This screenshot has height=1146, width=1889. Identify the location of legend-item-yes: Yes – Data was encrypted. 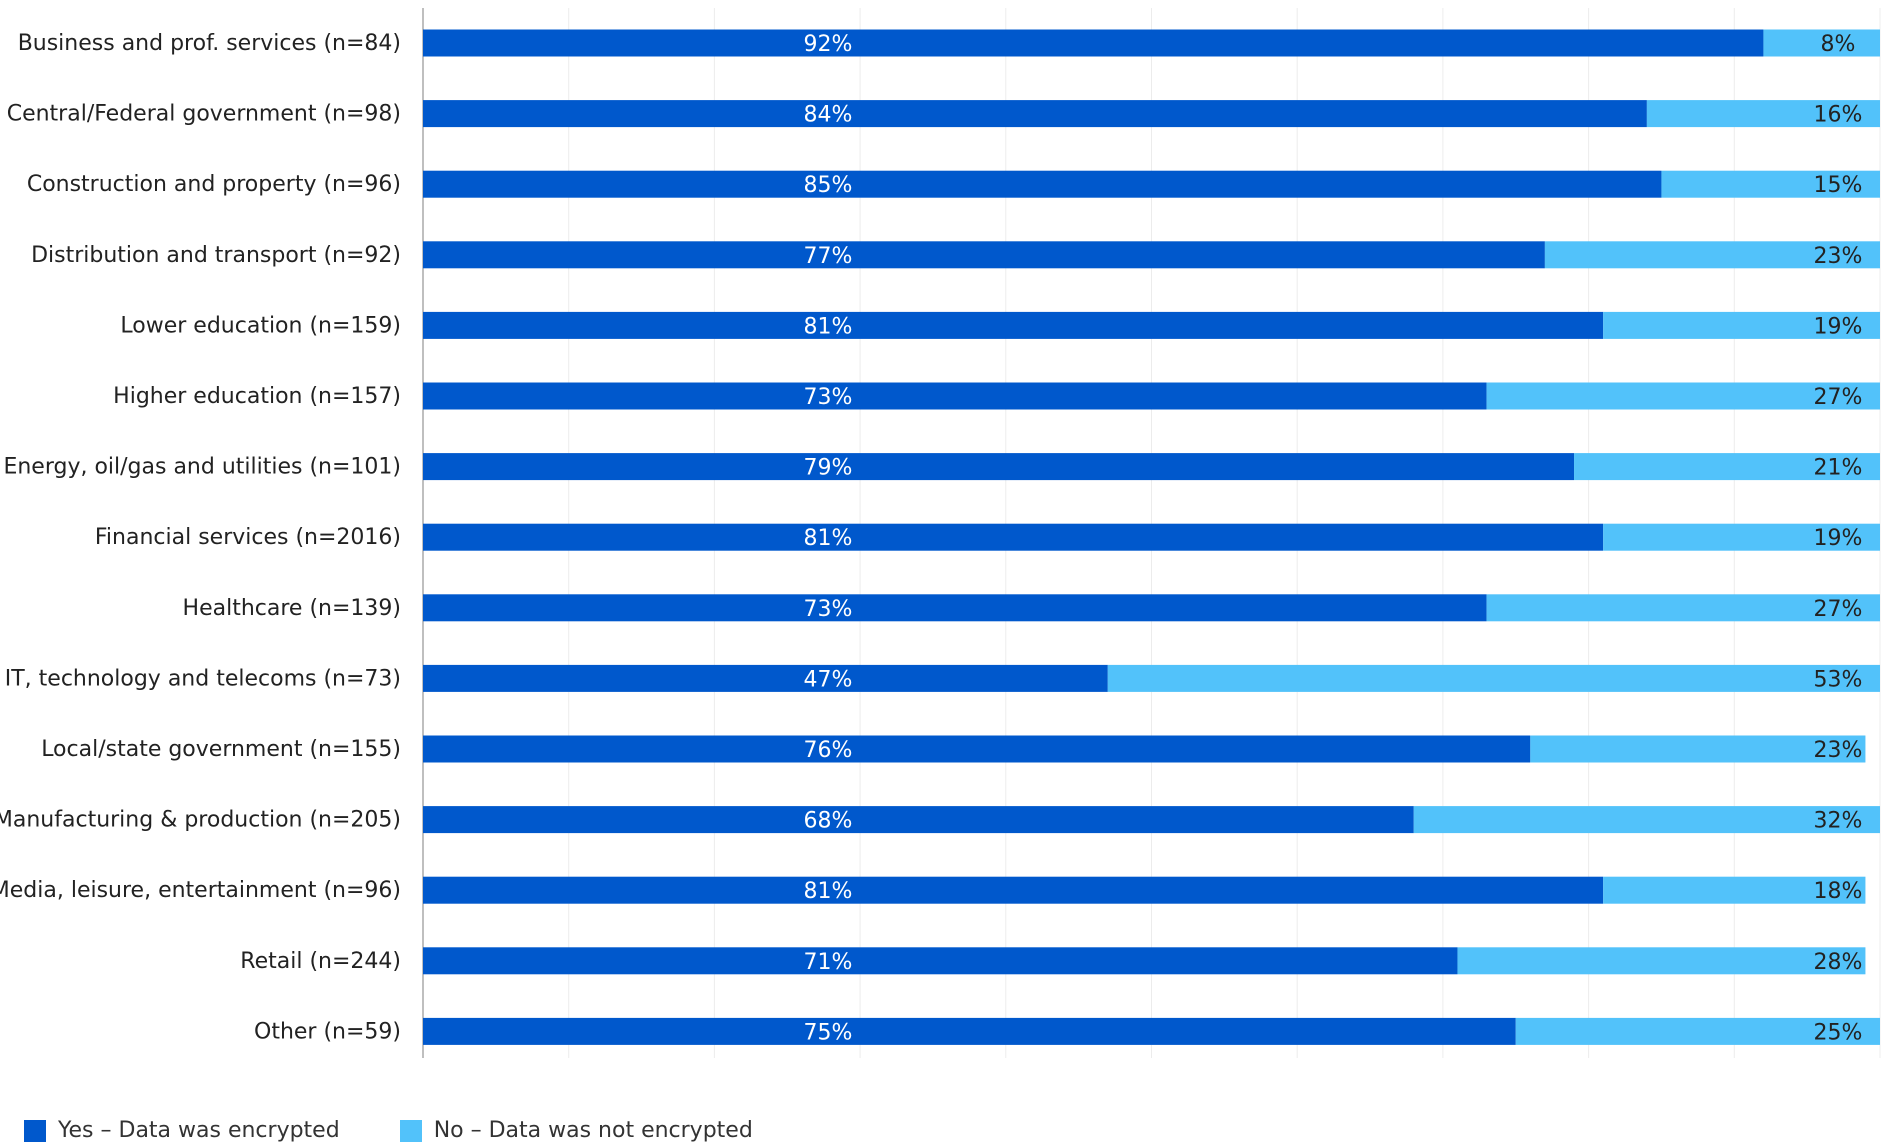
(182, 1130).